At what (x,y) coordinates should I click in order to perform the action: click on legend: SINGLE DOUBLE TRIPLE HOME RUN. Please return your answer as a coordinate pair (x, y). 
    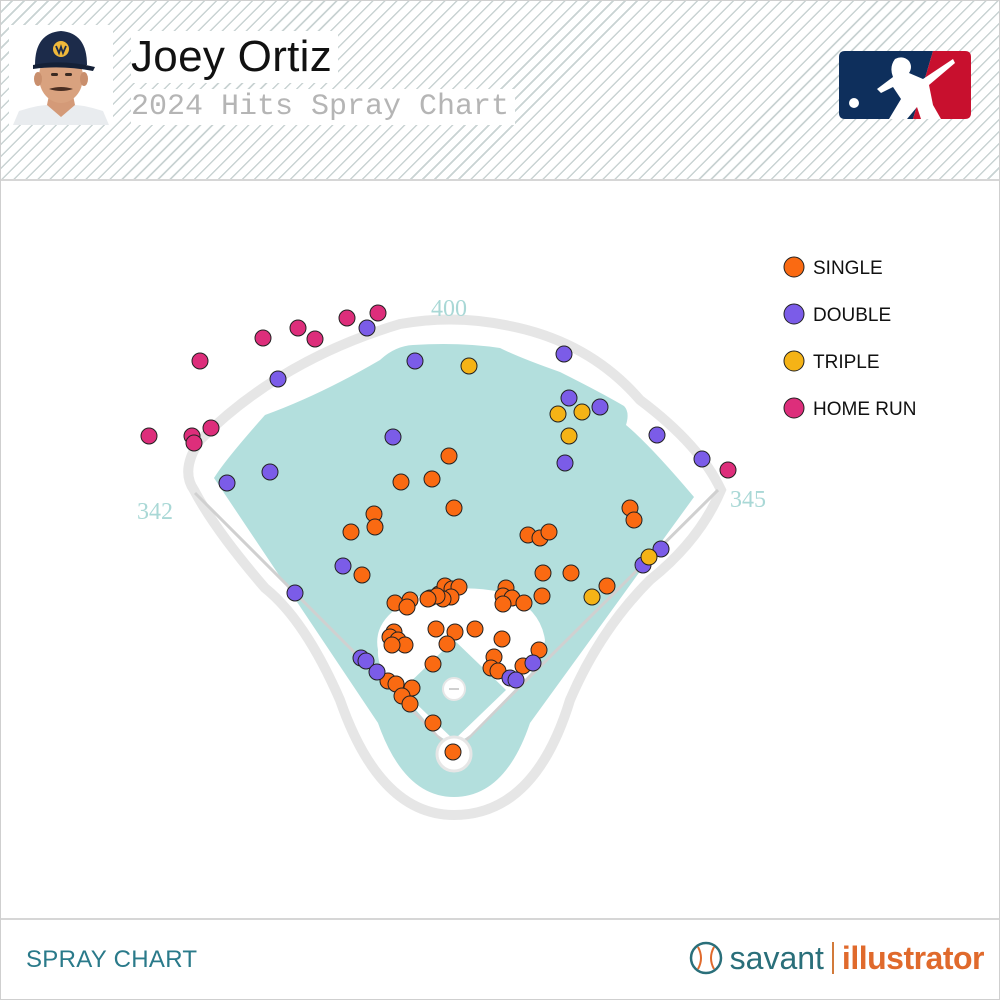
    Looking at the image, I should click on (849, 338).